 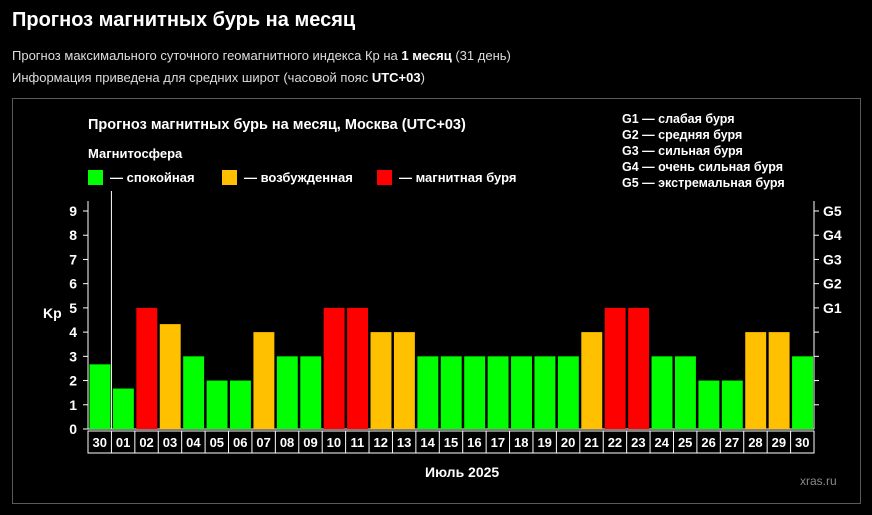 What do you see at coordinates (184, 20) in the screenshot?
I see `page-title: Прогноз магнитных бурь на месяц` at bounding box center [184, 20].